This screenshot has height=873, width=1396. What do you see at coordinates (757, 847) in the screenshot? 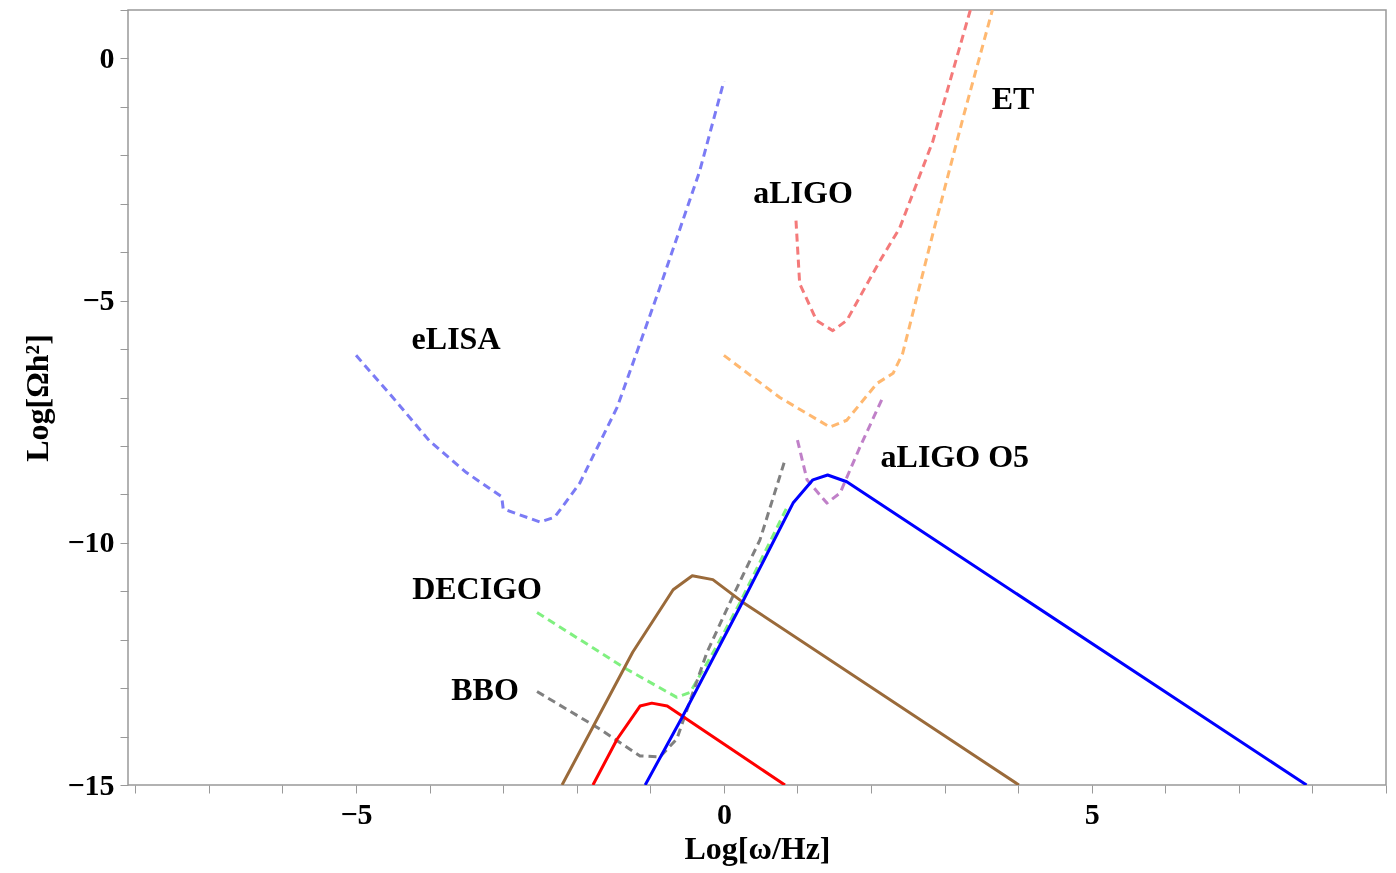
I see `x-axis-title: Log[ω/Hz]` at bounding box center [757, 847].